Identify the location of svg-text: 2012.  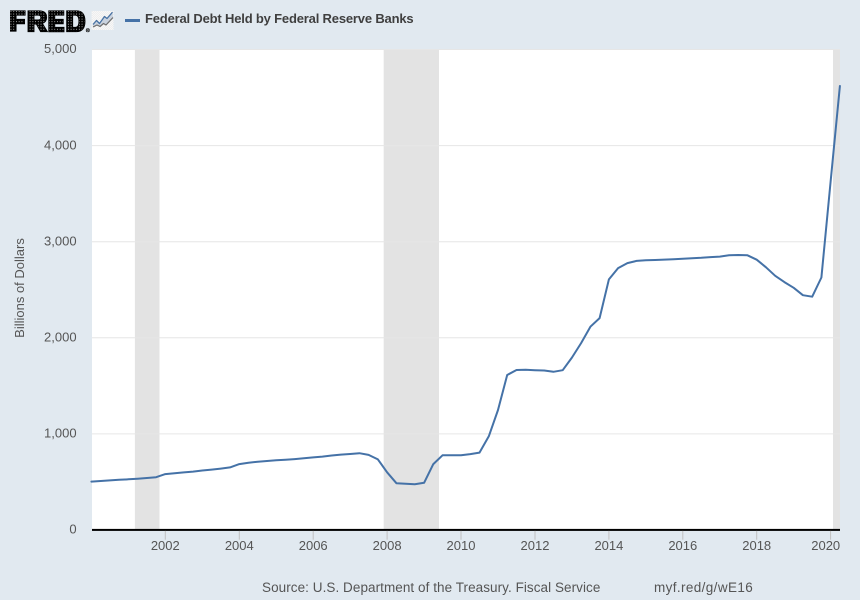
(535, 545).